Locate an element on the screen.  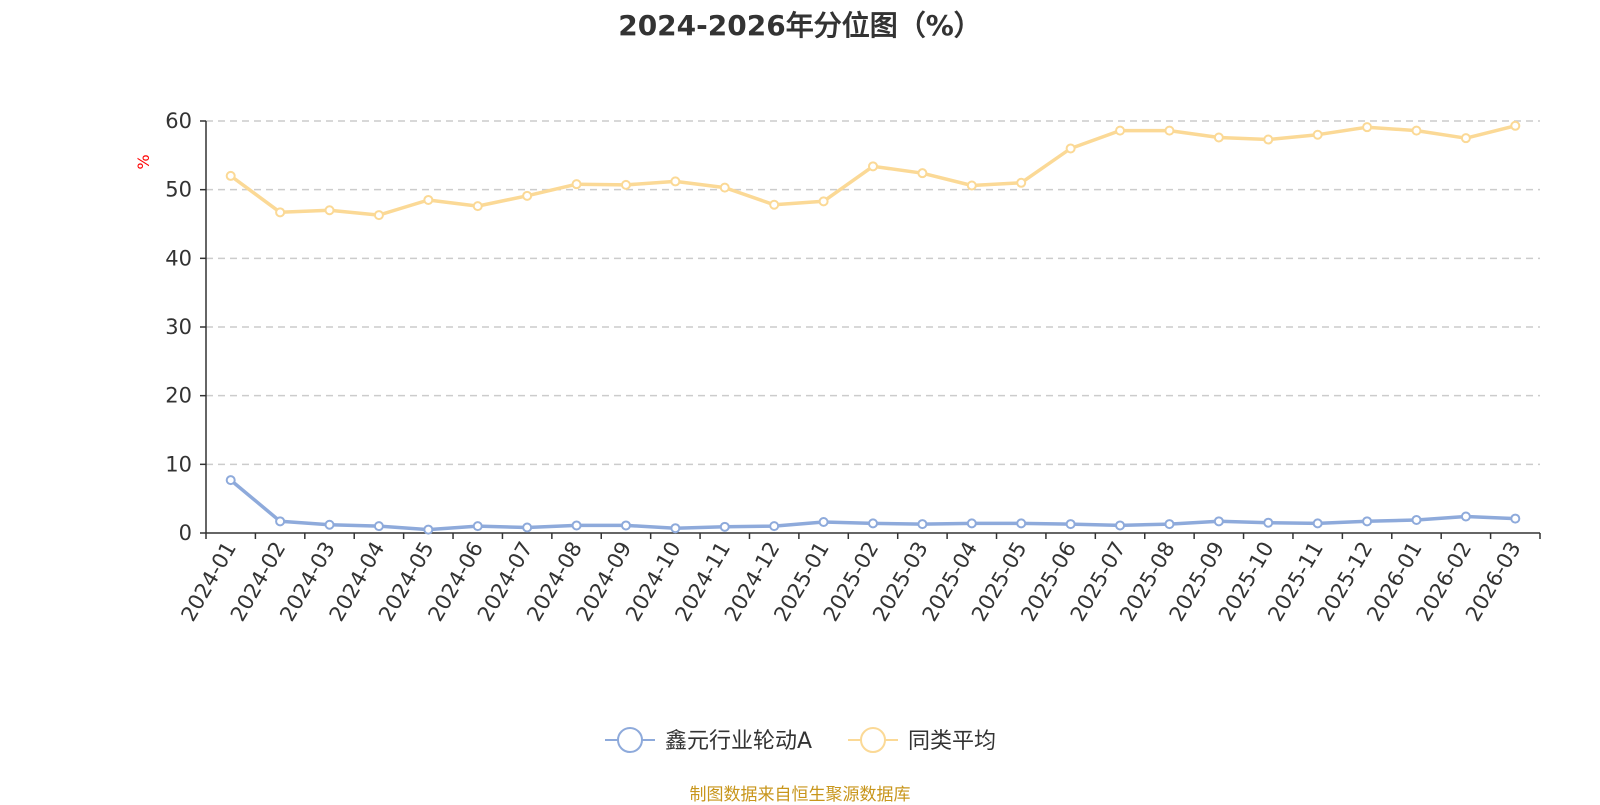
legend-item-2: 同类平均 is located at coordinates (922, 740).